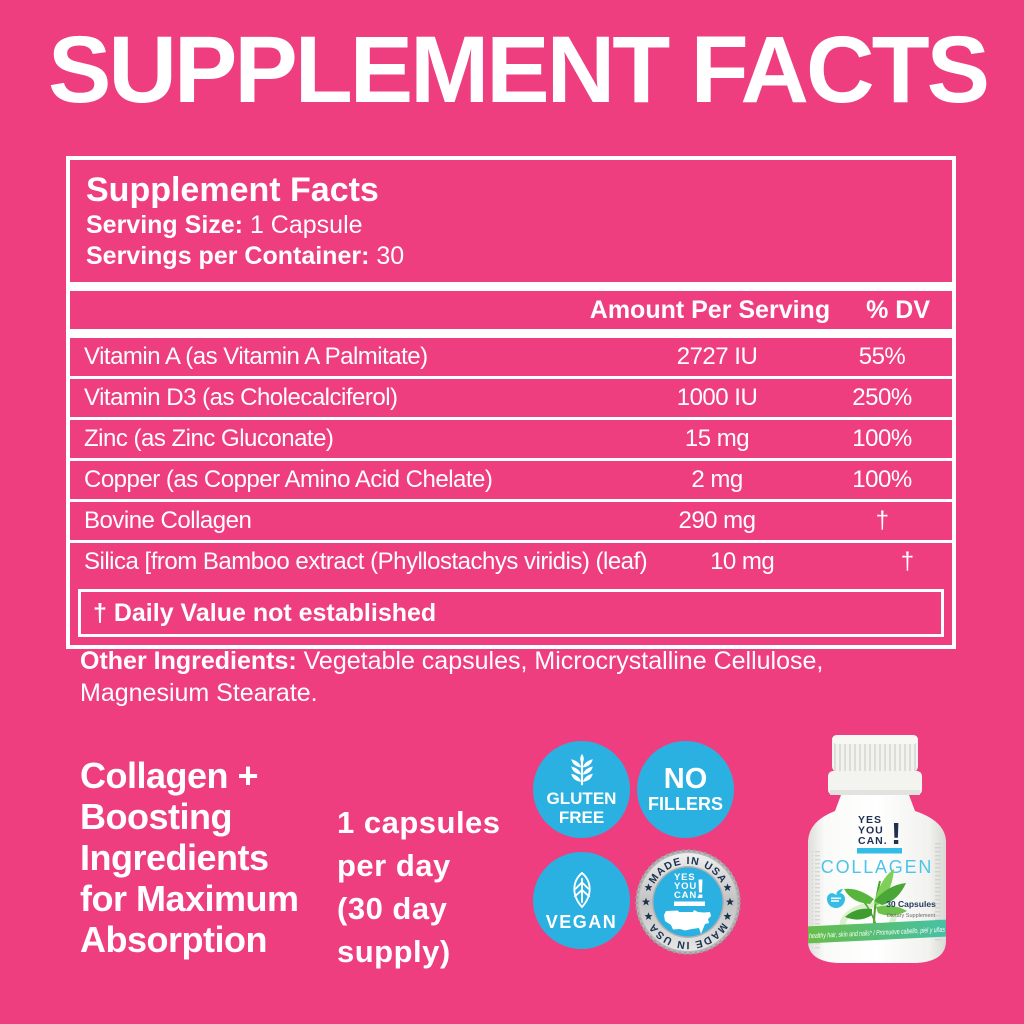  Describe the element at coordinates (836, 898) in the screenshot. I see `apple-logo-icon` at that location.